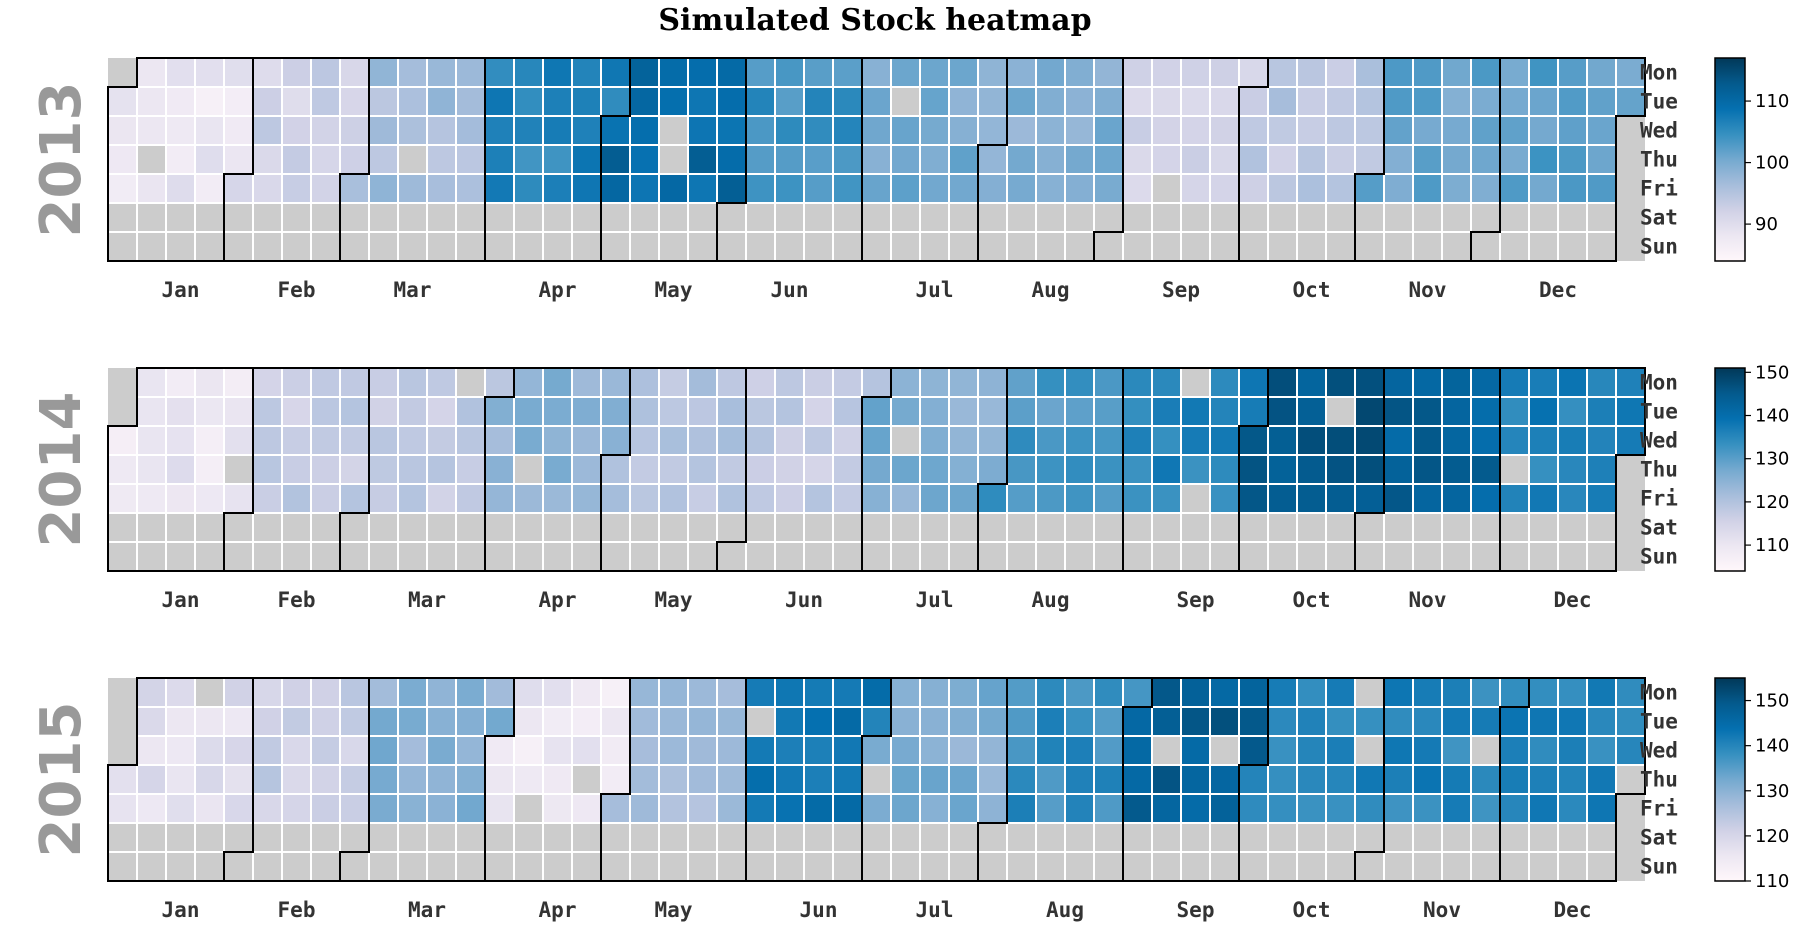 Image resolution: width=1800 pixels, height=930 pixels. Describe the element at coordinates (1312, 290) in the screenshot. I see `month-label: Oct` at that location.